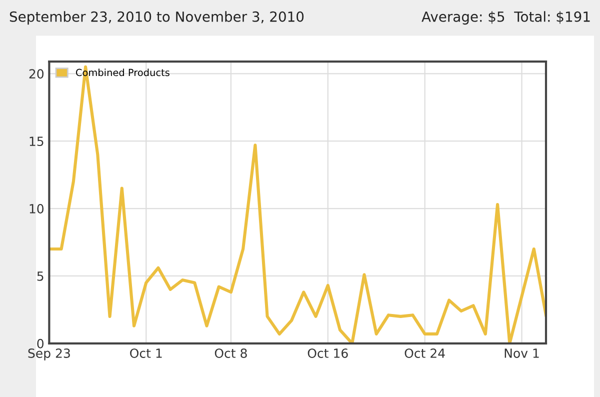 The image size is (600, 397). Describe the element at coordinates (36, 74) in the screenshot. I see `y-tick-label: 20` at that location.